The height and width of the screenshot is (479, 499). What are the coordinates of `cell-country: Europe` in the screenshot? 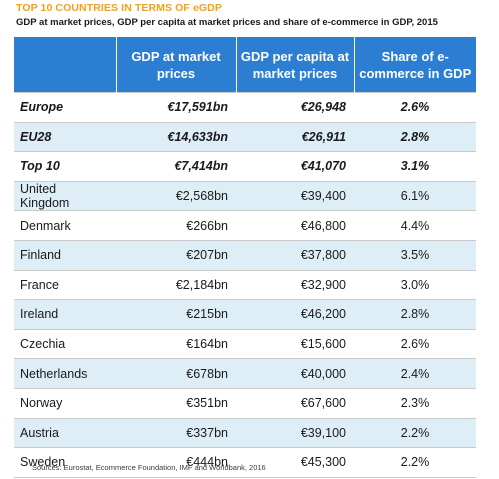 It's located at (65, 107).